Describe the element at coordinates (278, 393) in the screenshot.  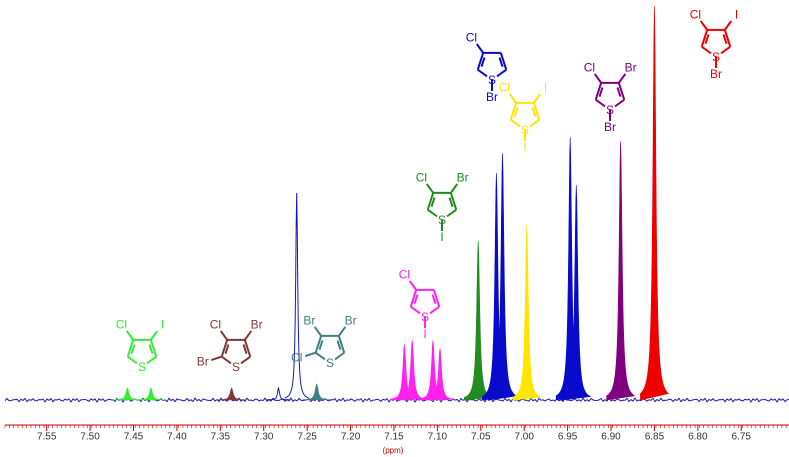
I see `solvent-peak` at that location.